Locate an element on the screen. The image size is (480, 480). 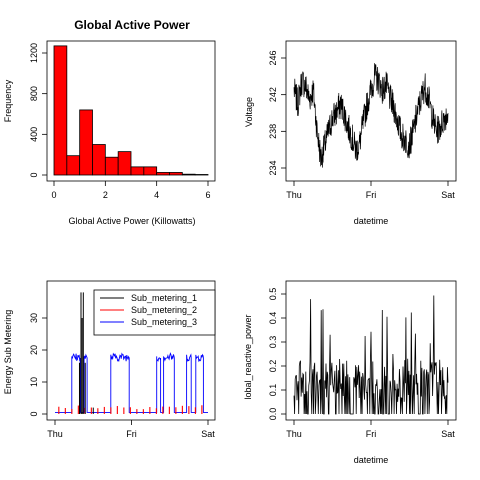
sub-metering-frame is located at coordinates (131, 350).